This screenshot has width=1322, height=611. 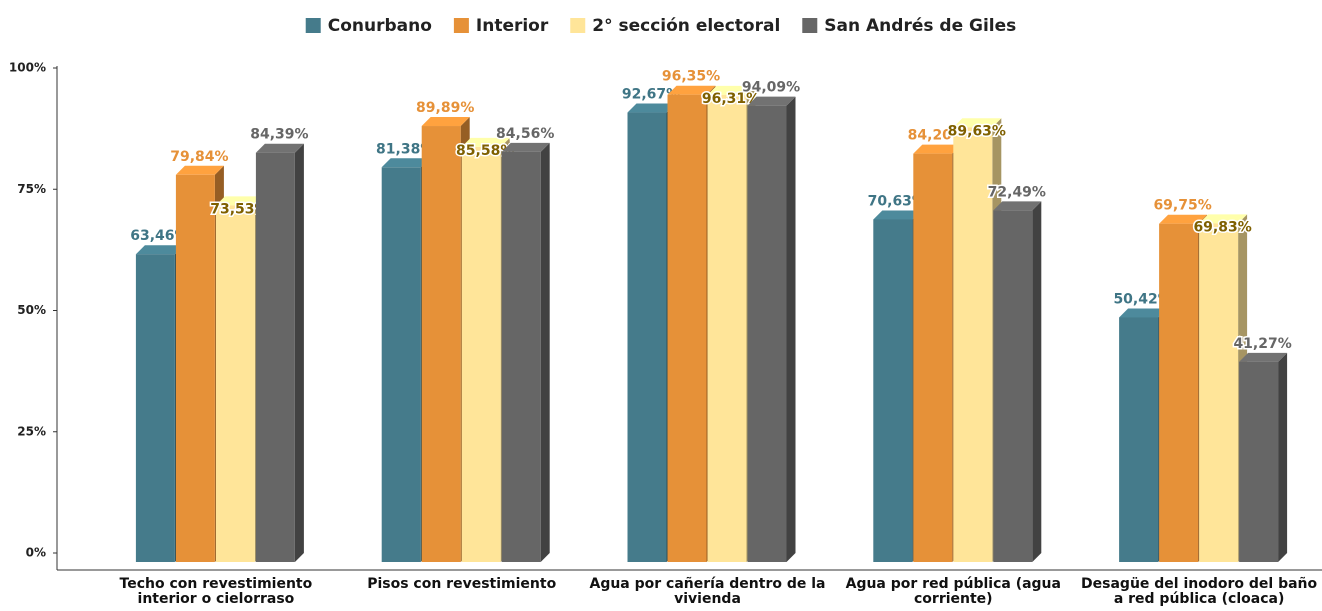 I want to click on value-label: 89,63%, so click(x=977, y=131).